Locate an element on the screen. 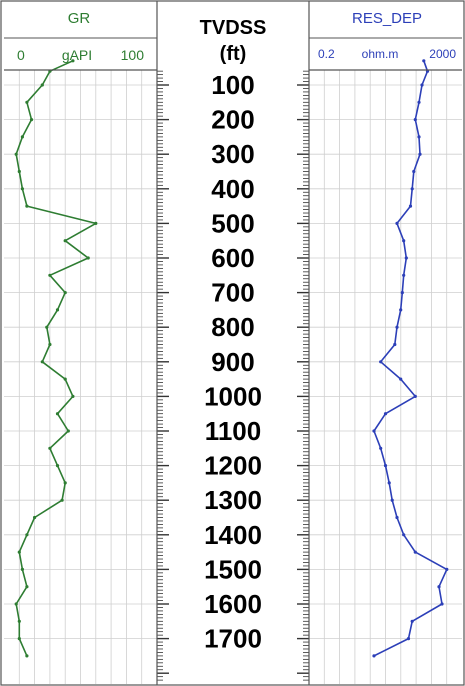  depth-tick-label: 100 is located at coordinates (232, 85).